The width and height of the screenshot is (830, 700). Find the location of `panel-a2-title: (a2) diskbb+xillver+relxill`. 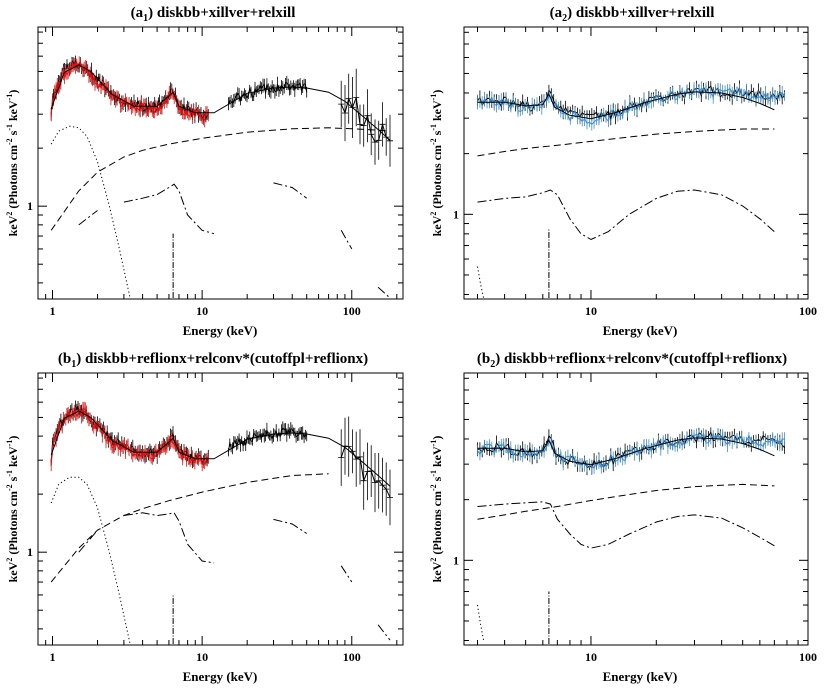

panel-a2-title: (a2) diskbb+xillver+relxill is located at coordinates (632, 14).